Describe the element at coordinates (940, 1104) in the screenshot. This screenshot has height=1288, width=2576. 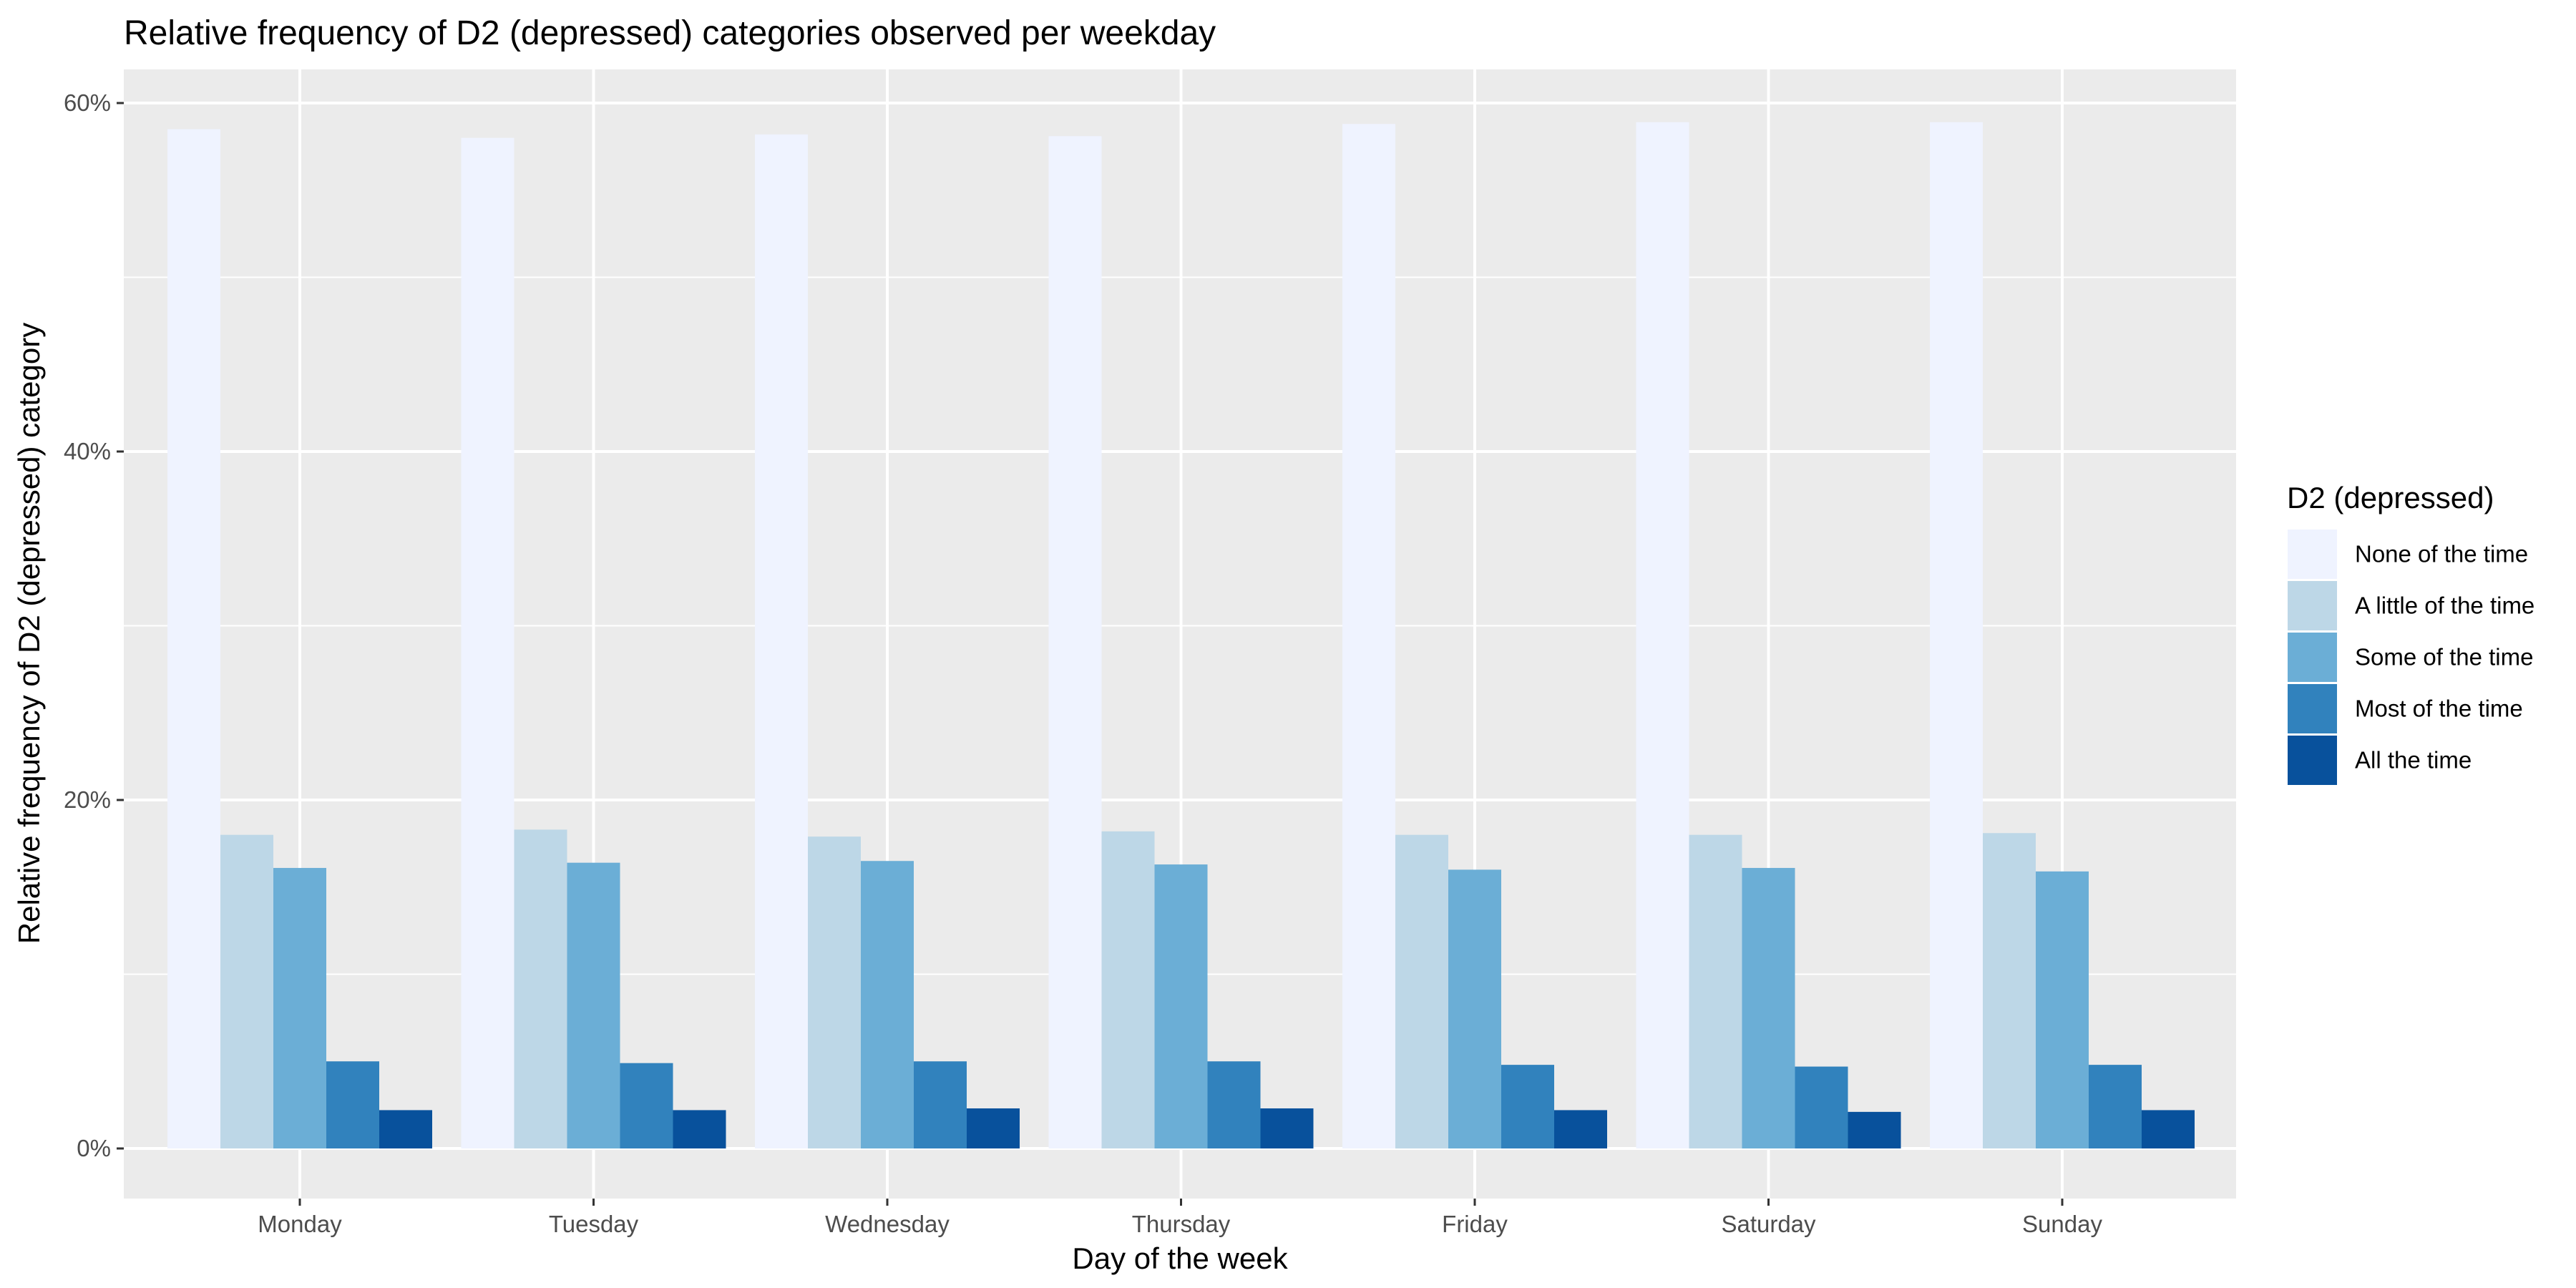
I see `bar-wednesday-most-of-the-time` at that location.